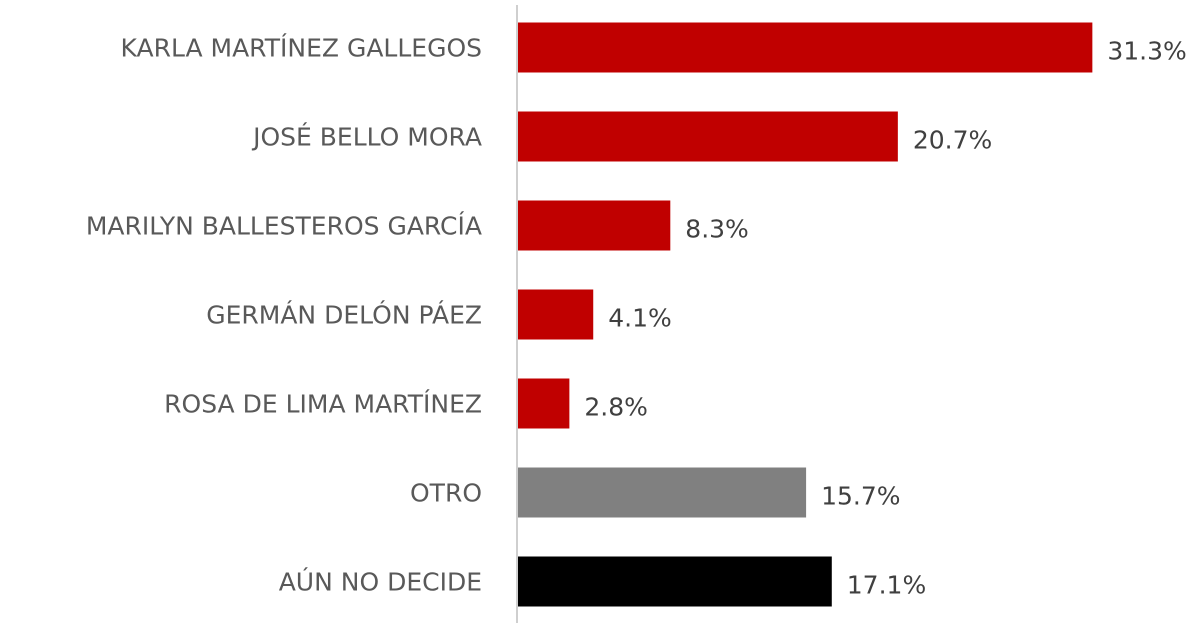  I want to click on value-label: 8.3%, so click(717, 229).